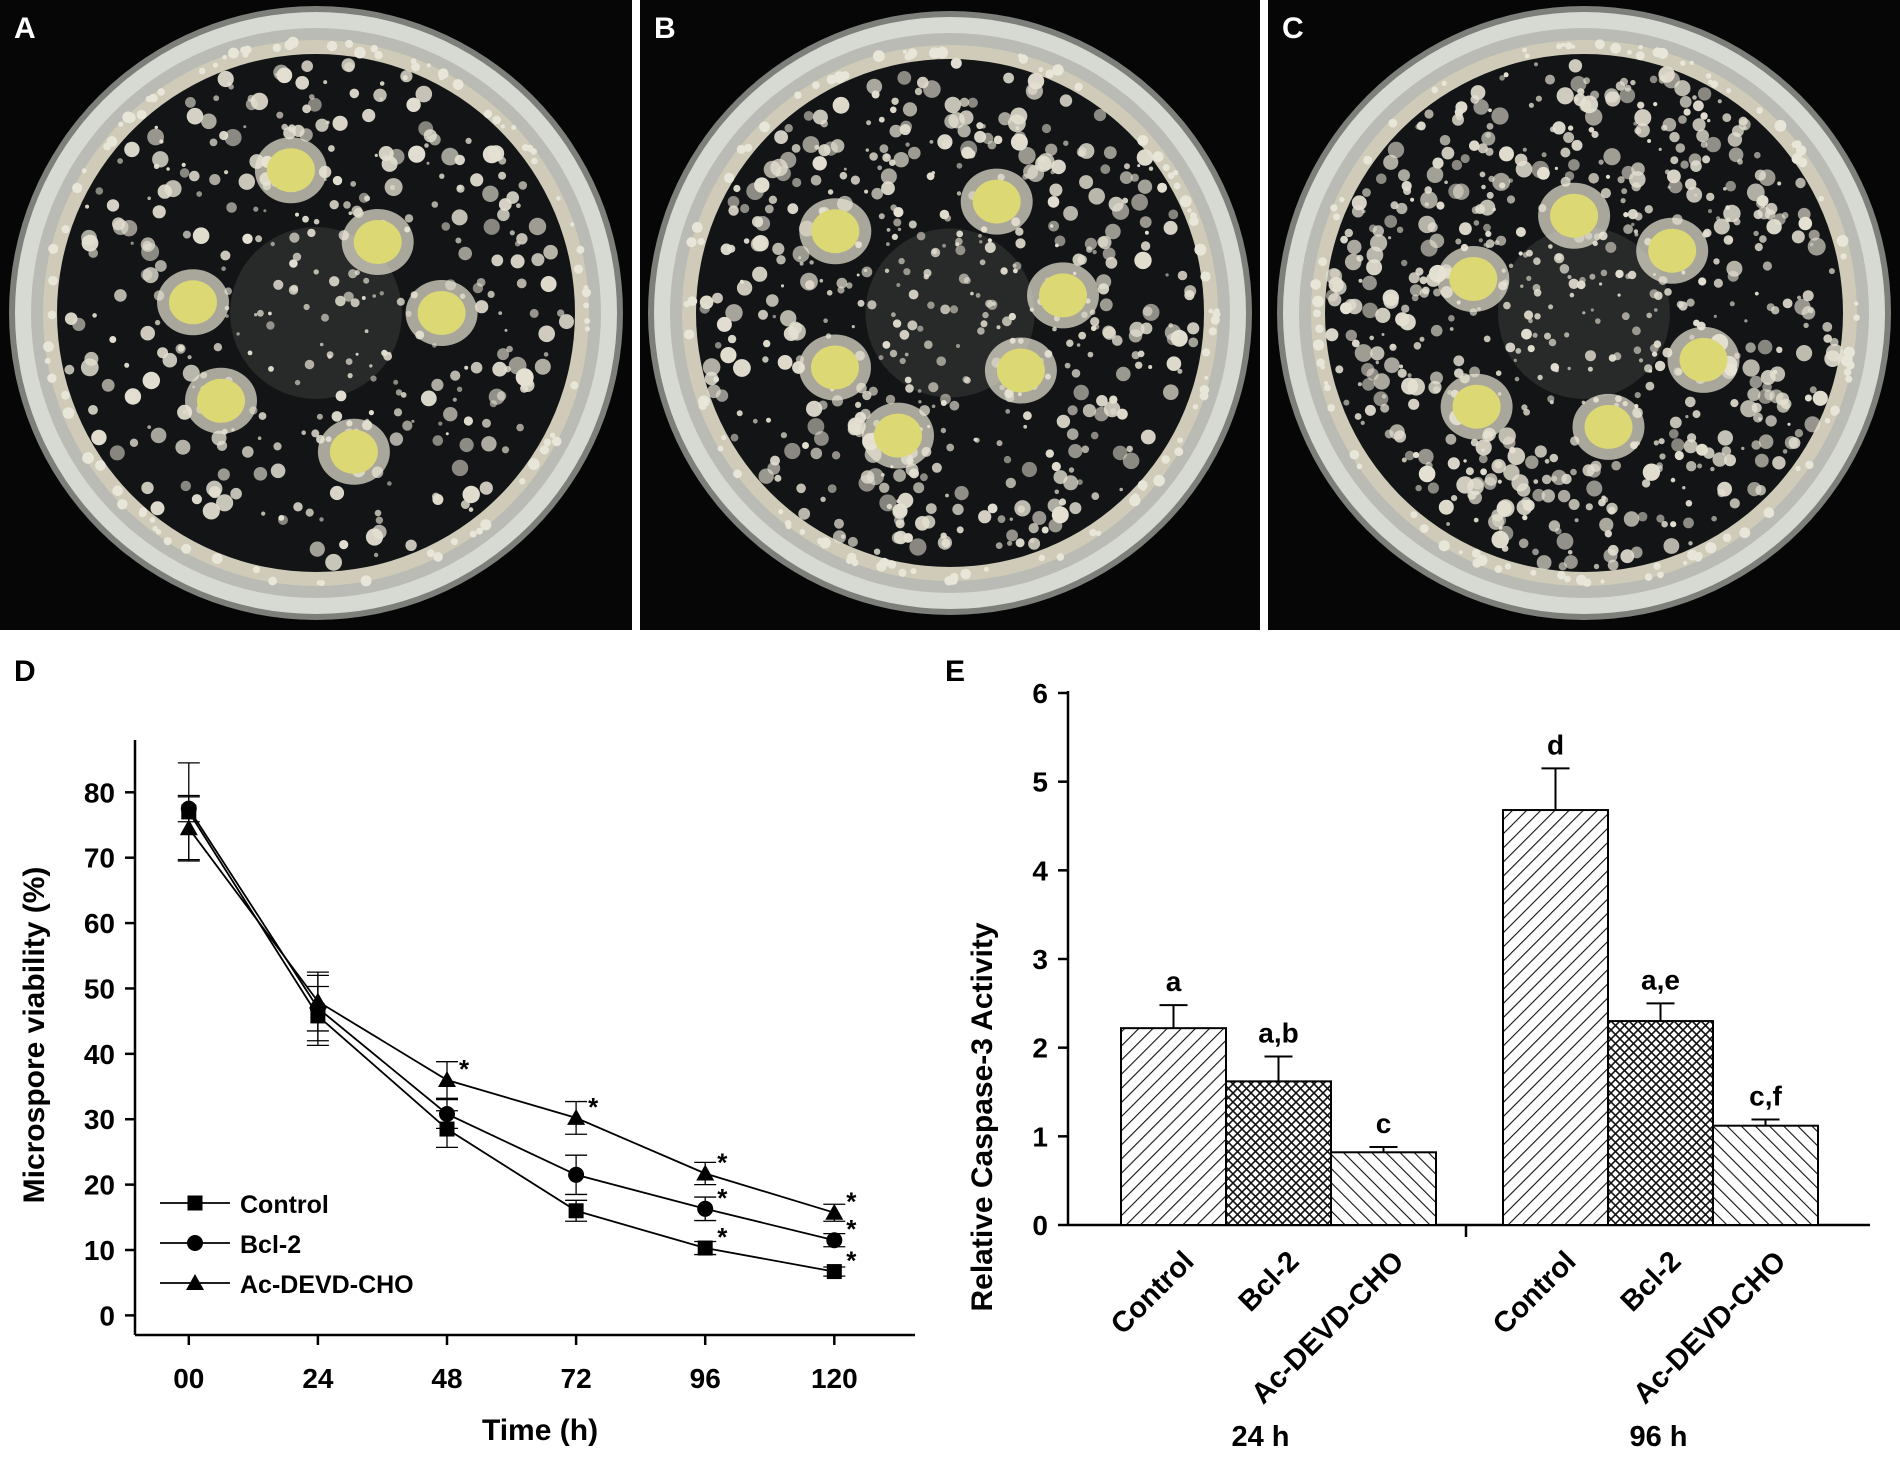  I want to click on y-tick-label: 5, so click(1040, 782).